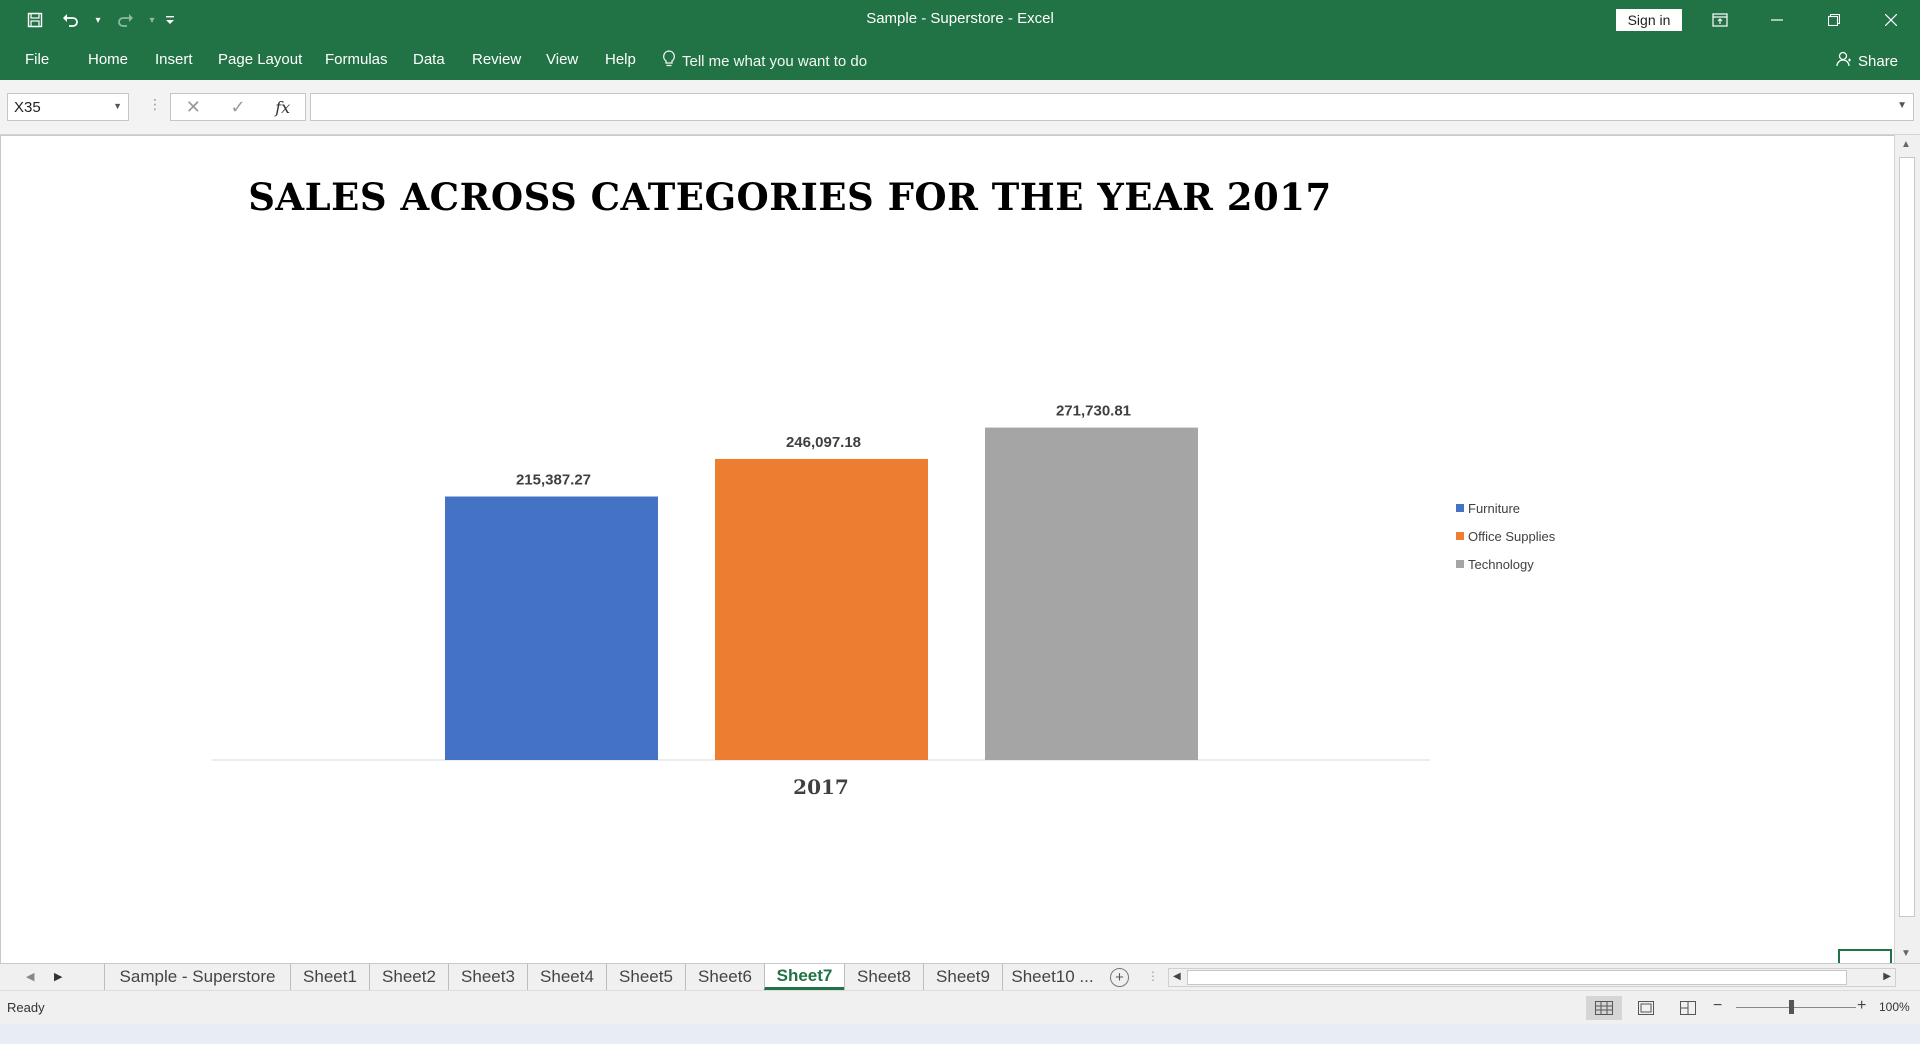  Describe the element at coordinates (30, 977) in the screenshot. I see `previous-sheet-icon: ◀` at that location.